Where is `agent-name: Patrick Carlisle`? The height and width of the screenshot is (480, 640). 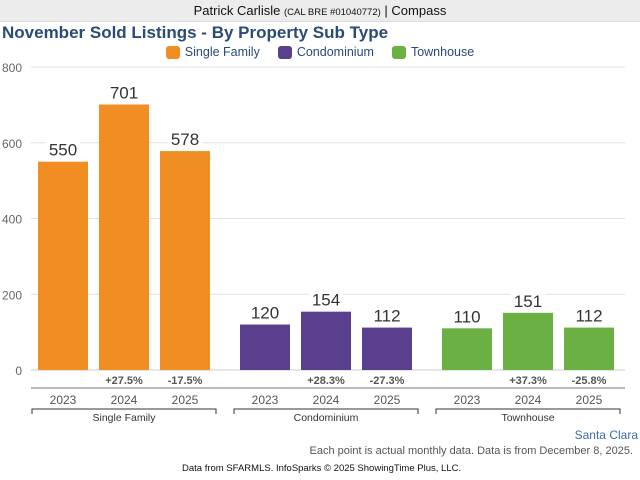
agent-name: Patrick Carlisle is located at coordinates (237, 10).